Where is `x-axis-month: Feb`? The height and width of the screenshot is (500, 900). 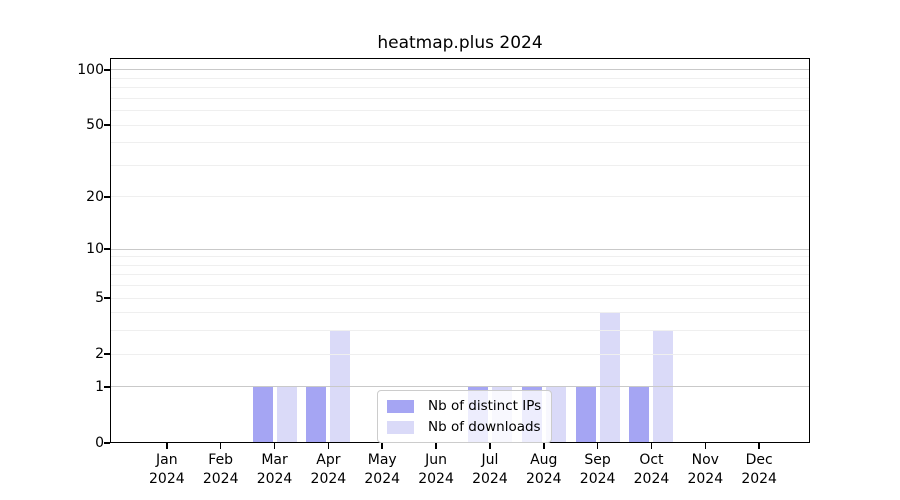 x-axis-month: Feb is located at coordinates (221, 460).